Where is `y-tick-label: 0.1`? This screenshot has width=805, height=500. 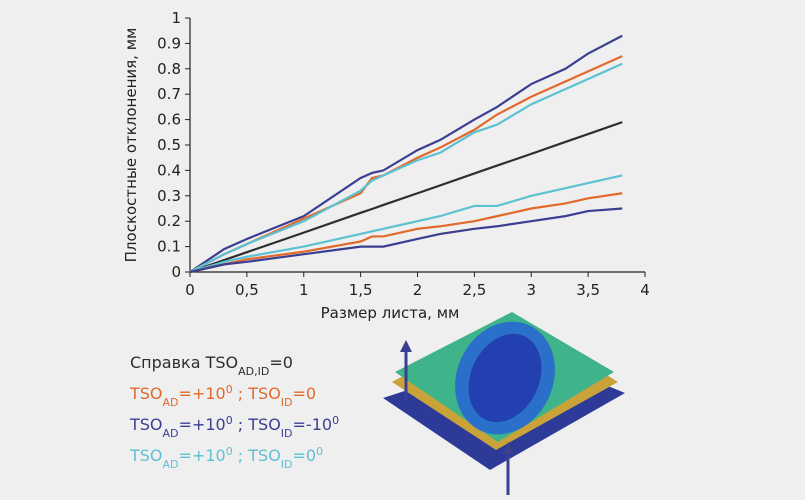 y-tick-label: 0.1 is located at coordinates (169, 247).